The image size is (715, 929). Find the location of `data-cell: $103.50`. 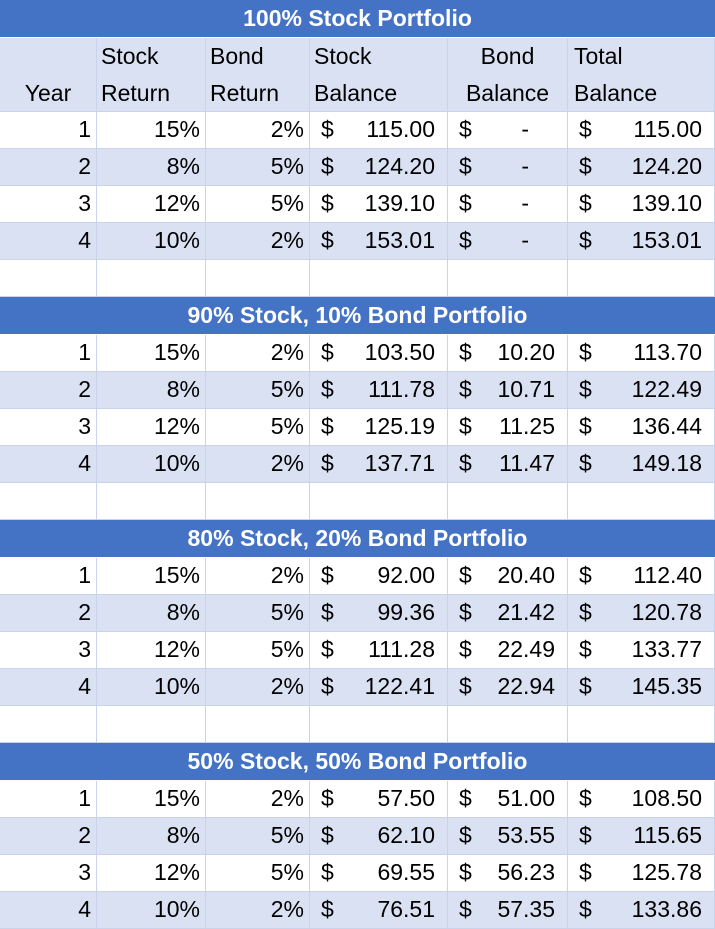

data-cell: $103.50 is located at coordinates (379, 353).